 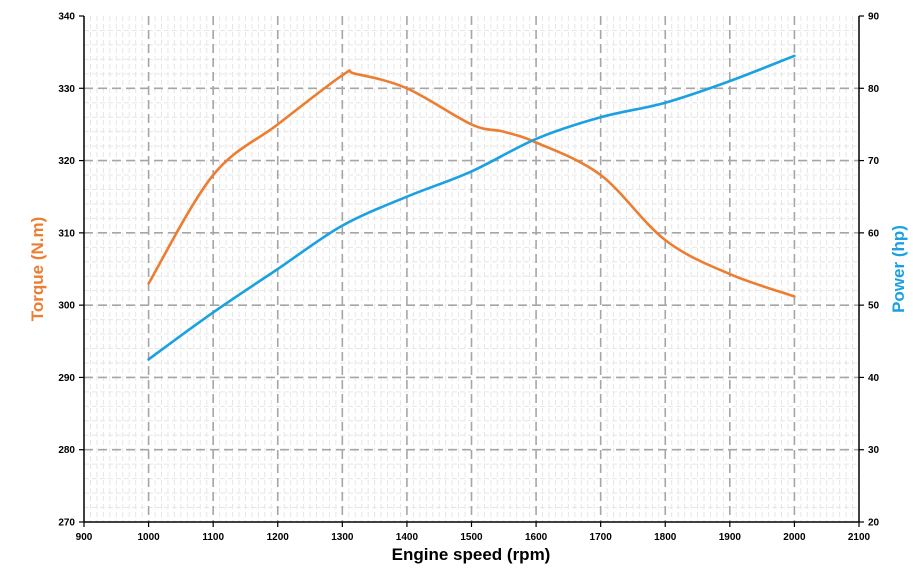 What do you see at coordinates (66, 233) in the screenshot?
I see `y-left-tick-label: 310` at bounding box center [66, 233].